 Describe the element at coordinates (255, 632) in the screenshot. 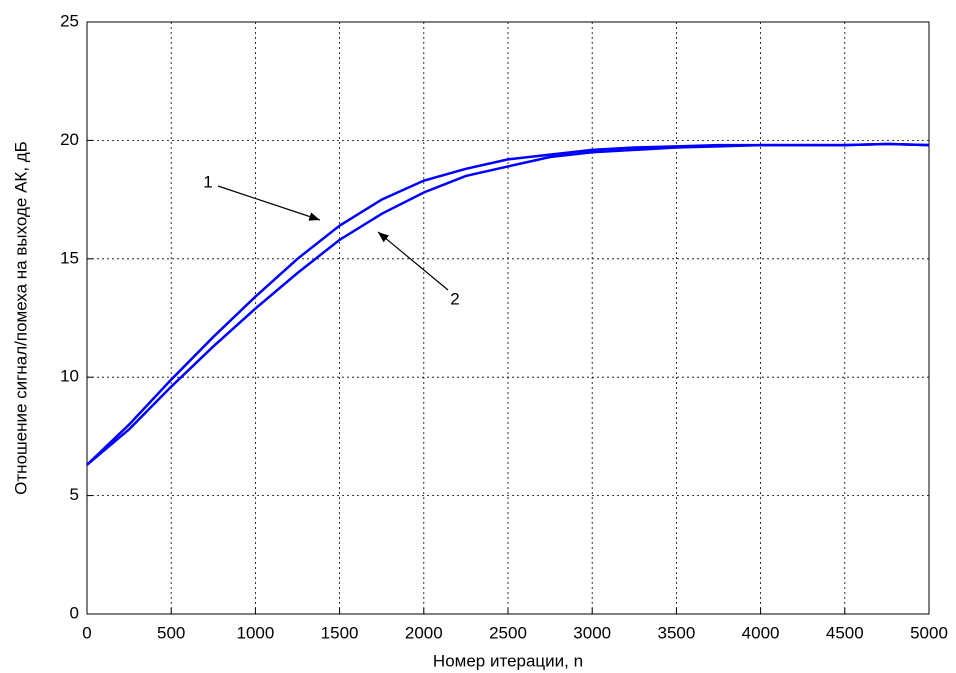

I see `x-tick-label: 1000` at that location.